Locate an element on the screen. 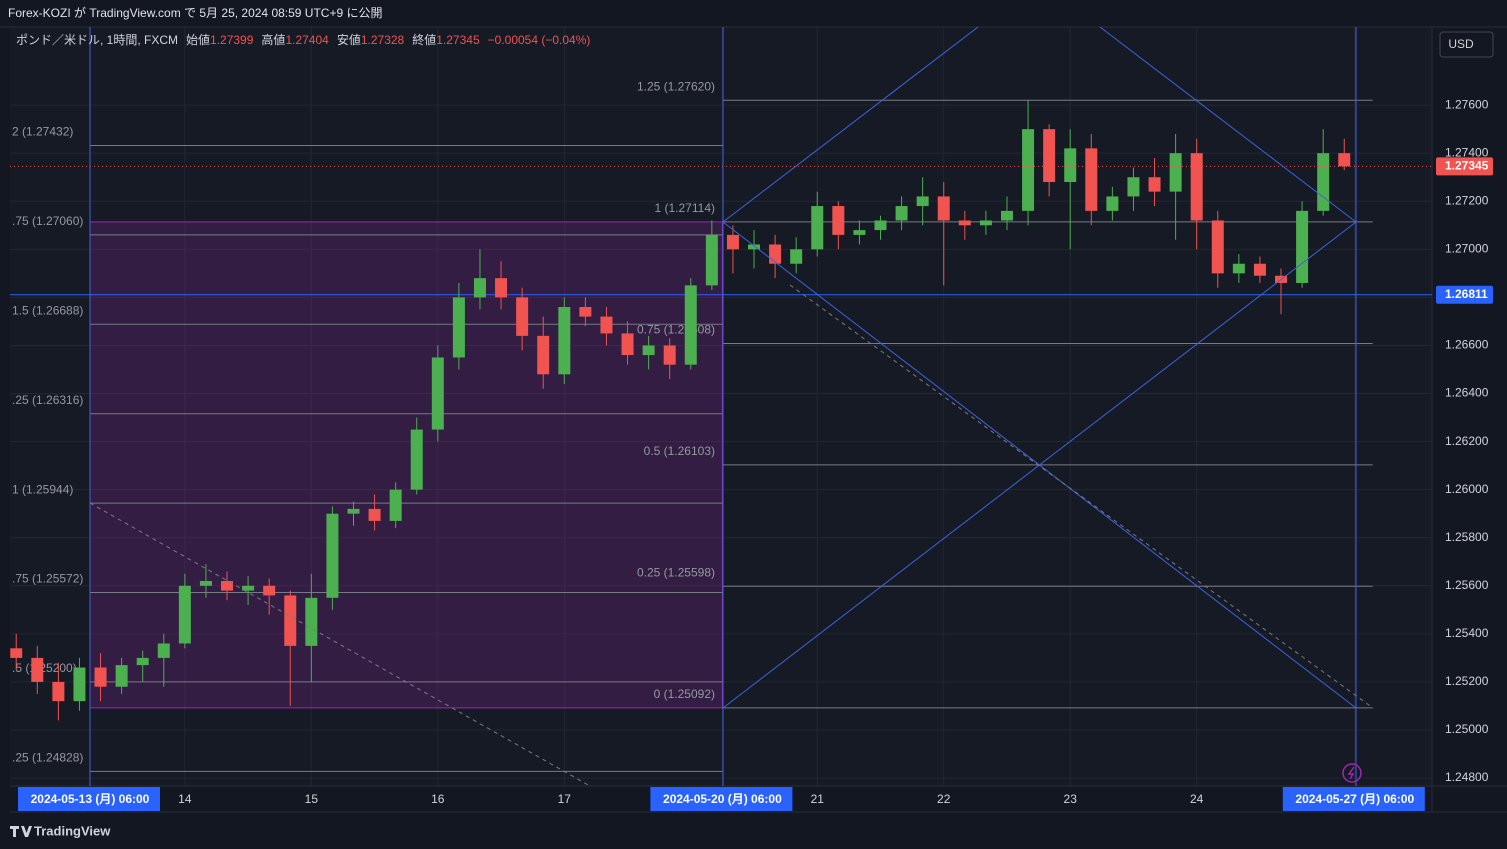 The image size is (1507, 849). y-tick-label: 1.26600 is located at coordinates (1467, 345).